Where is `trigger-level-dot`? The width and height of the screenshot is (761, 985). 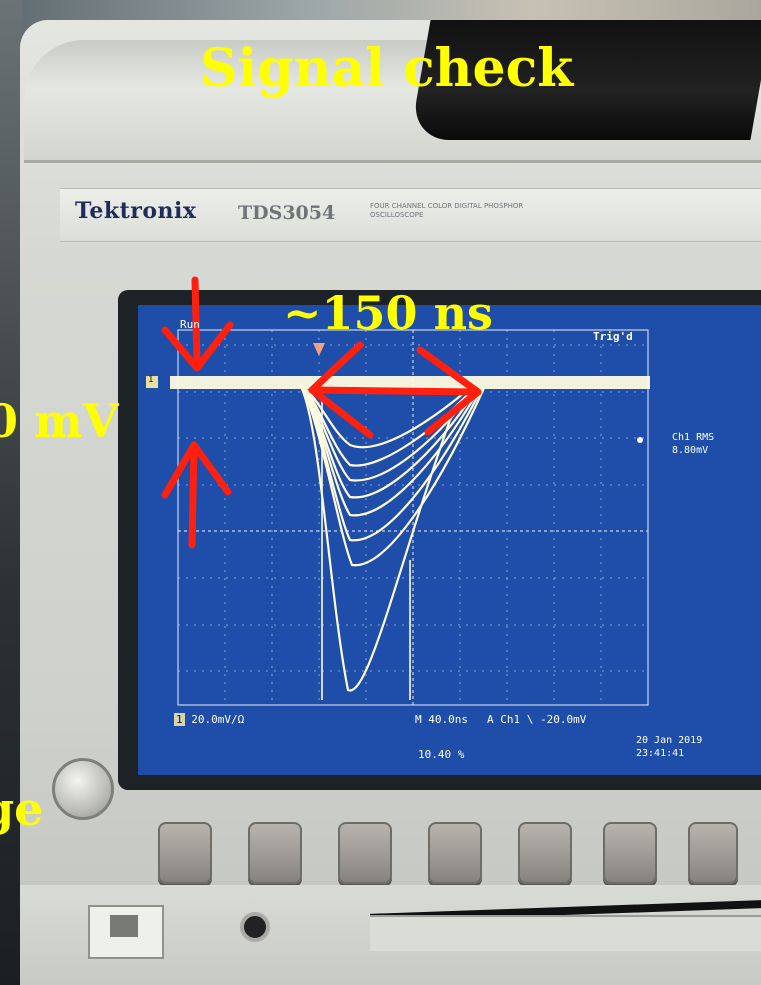 trigger-level-dot is located at coordinates (640, 440).